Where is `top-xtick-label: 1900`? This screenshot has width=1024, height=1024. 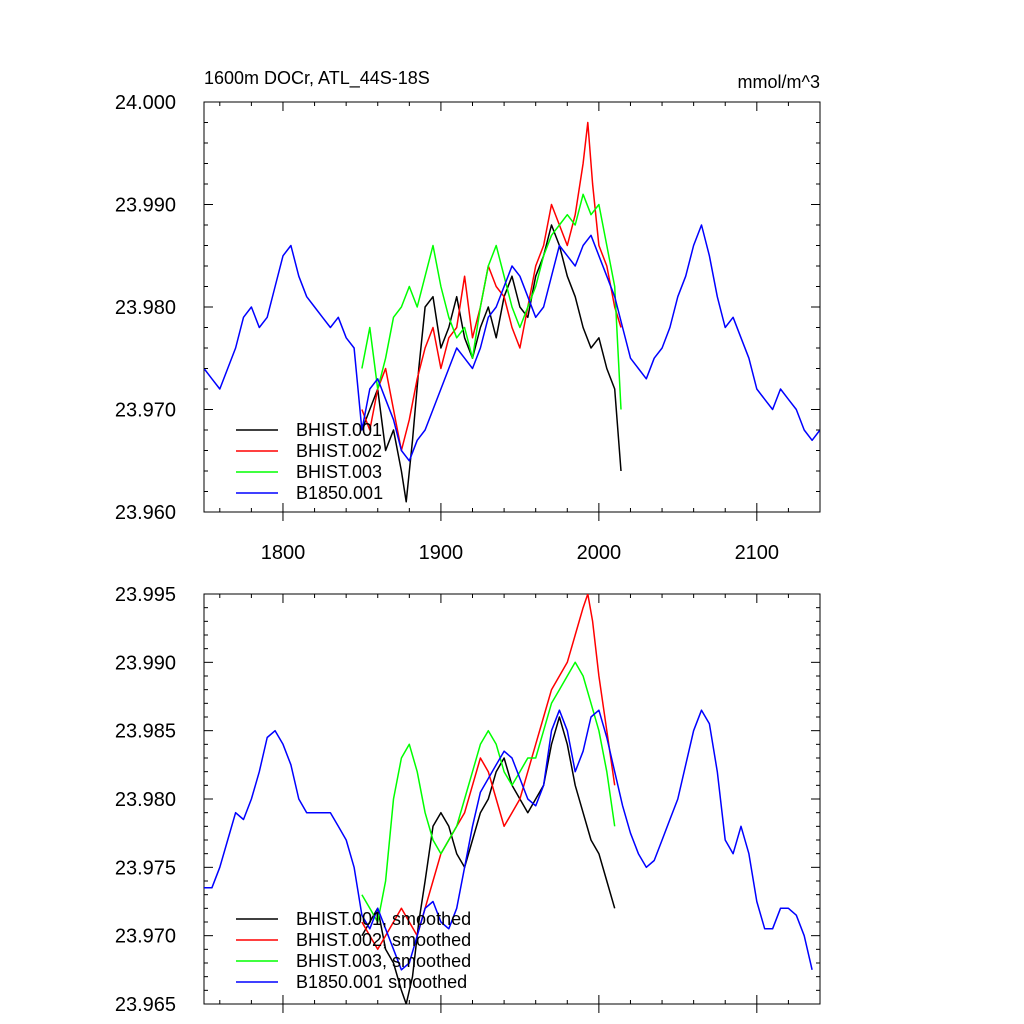
top-xtick-label: 1900 is located at coordinates (441, 553).